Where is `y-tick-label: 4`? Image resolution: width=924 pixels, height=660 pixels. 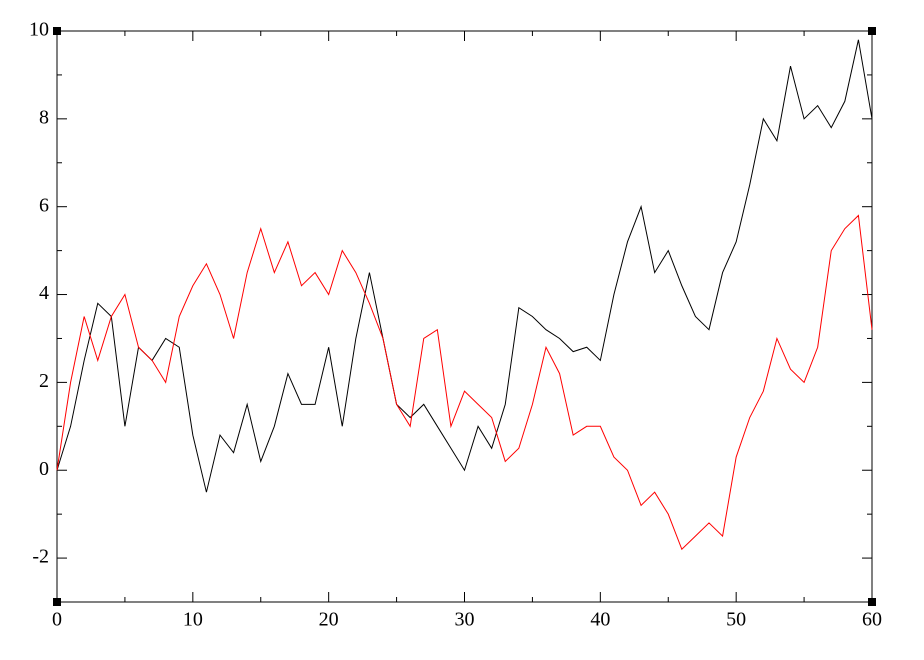 y-tick-label: 4 is located at coordinates (44, 293).